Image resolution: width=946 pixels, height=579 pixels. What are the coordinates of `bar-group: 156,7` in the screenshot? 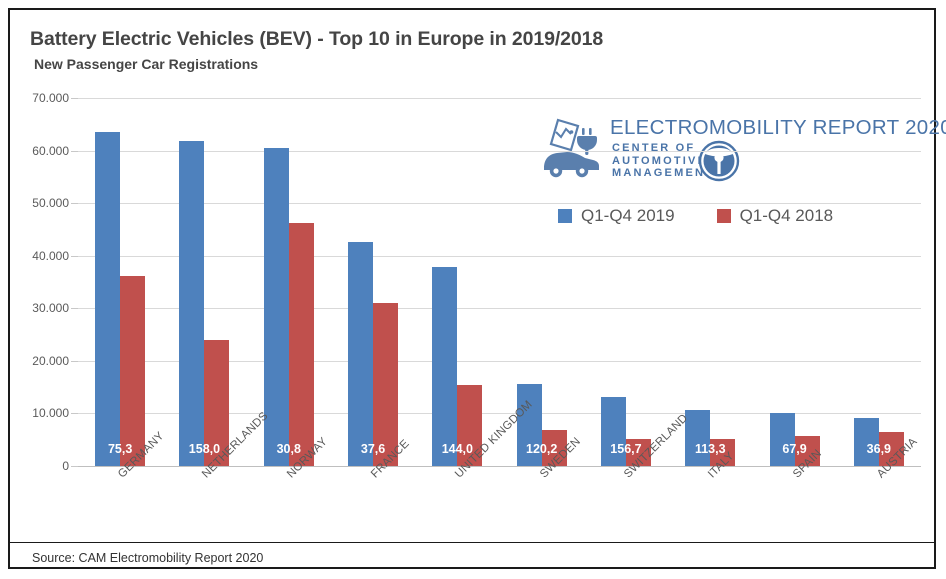 It's located at (625, 282).